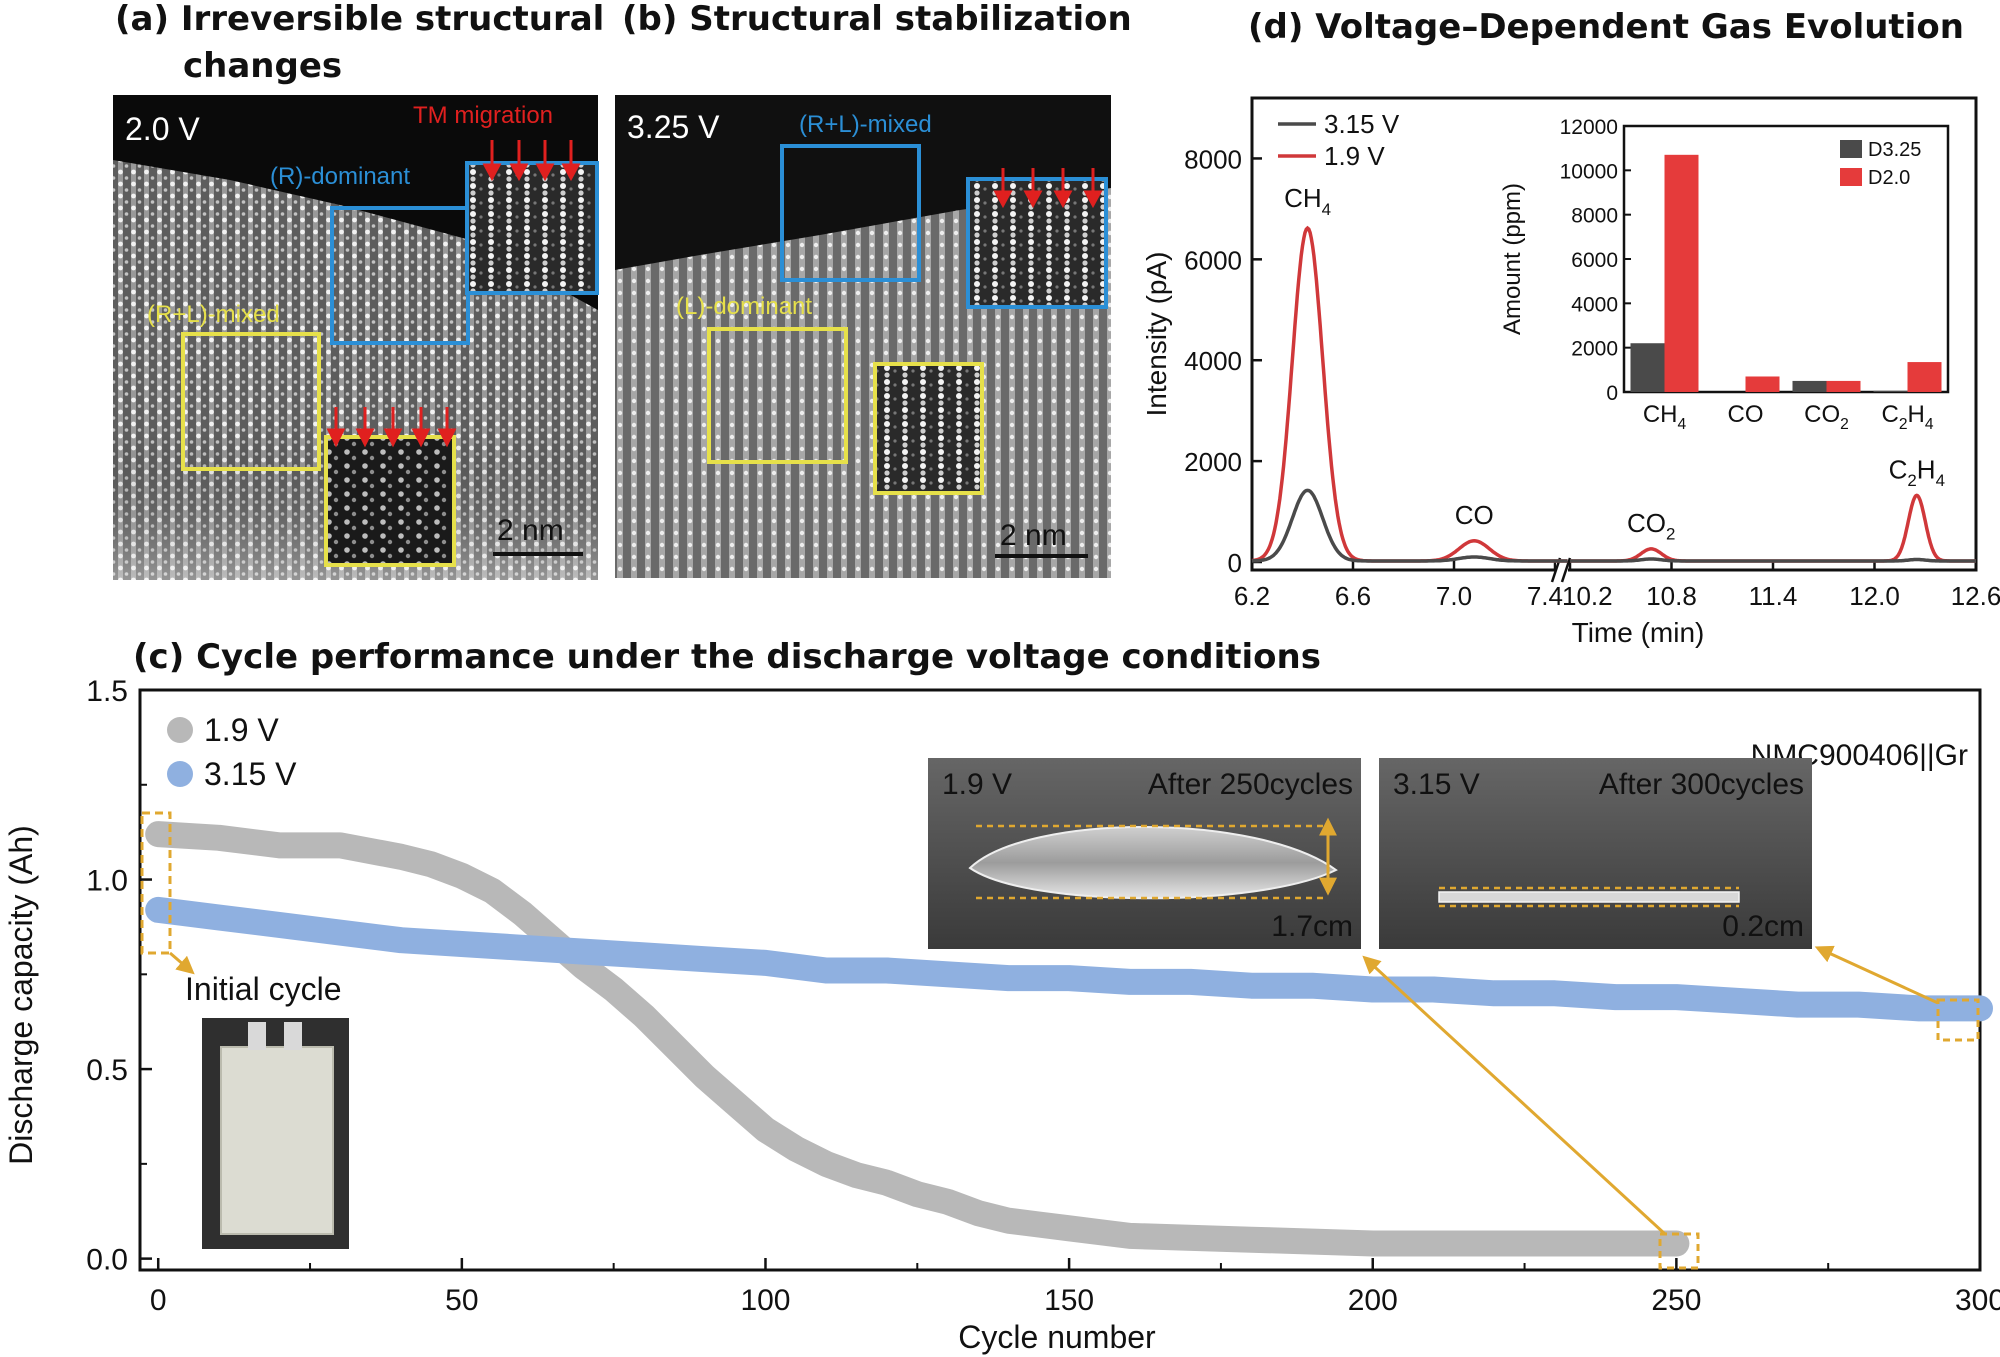  I want to click on panel-d-inset-ytick-label: 2000, so click(1594, 349).